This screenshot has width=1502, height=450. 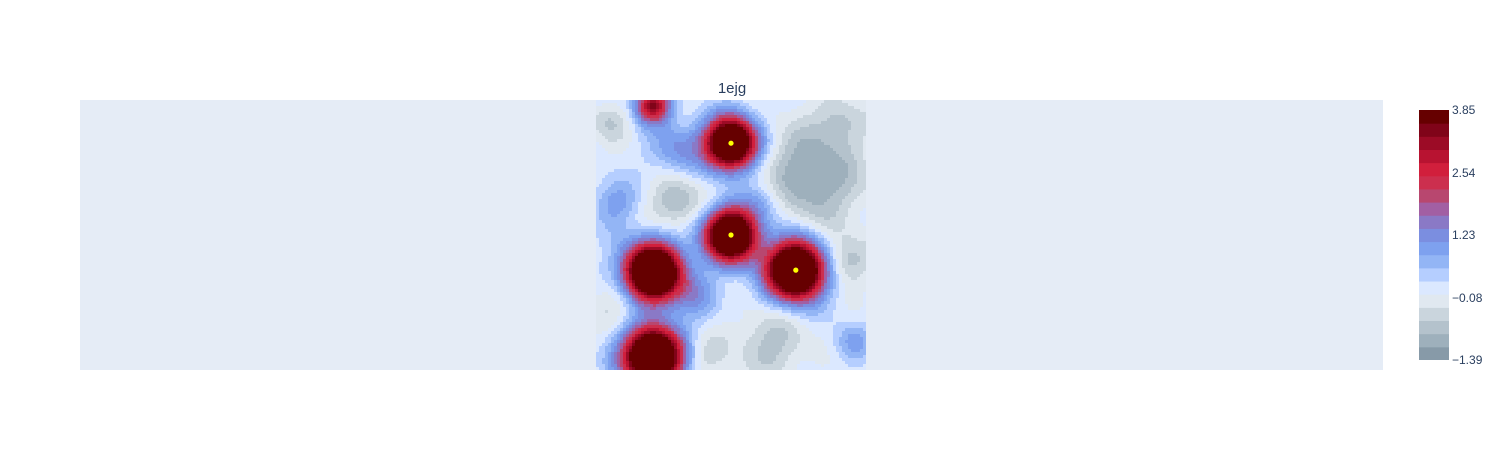 What do you see at coordinates (732, 88) in the screenshot?
I see `chart-title: 1ejg` at bounding box center [732, 88].